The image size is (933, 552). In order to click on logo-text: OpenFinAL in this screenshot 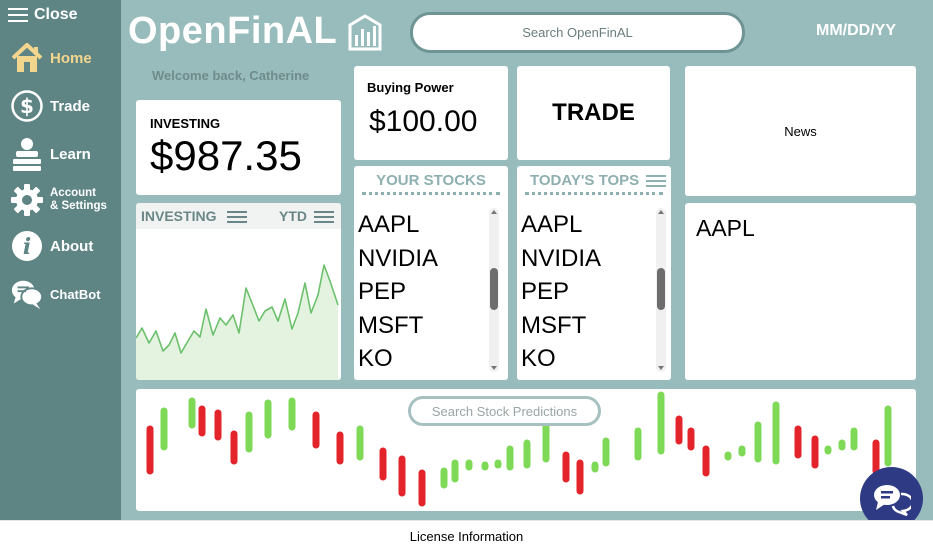, I will do `click(233, 31)`.